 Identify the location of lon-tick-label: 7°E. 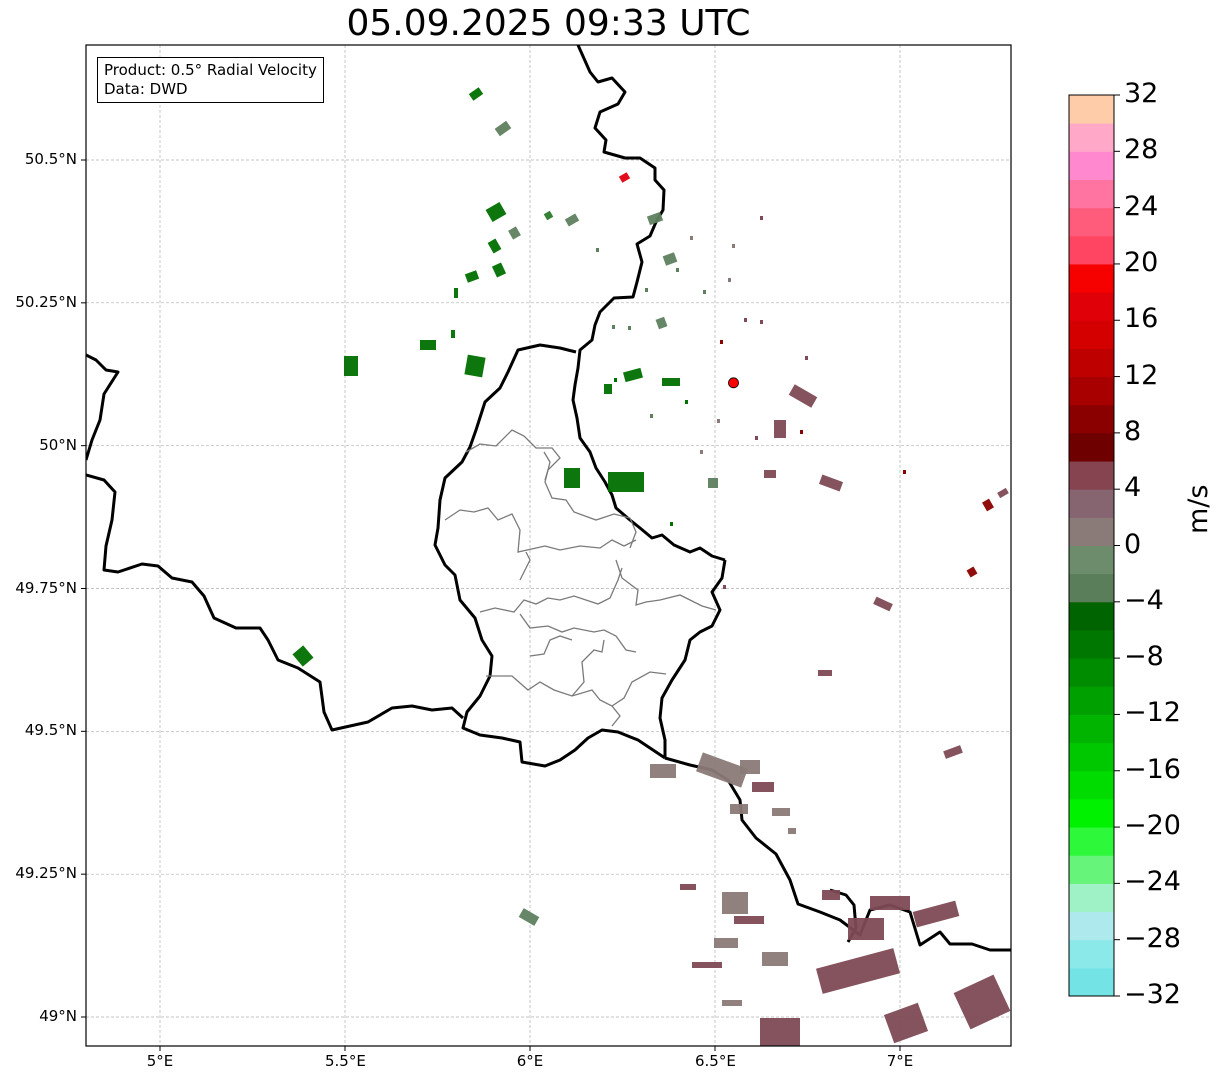
(900, 1061).